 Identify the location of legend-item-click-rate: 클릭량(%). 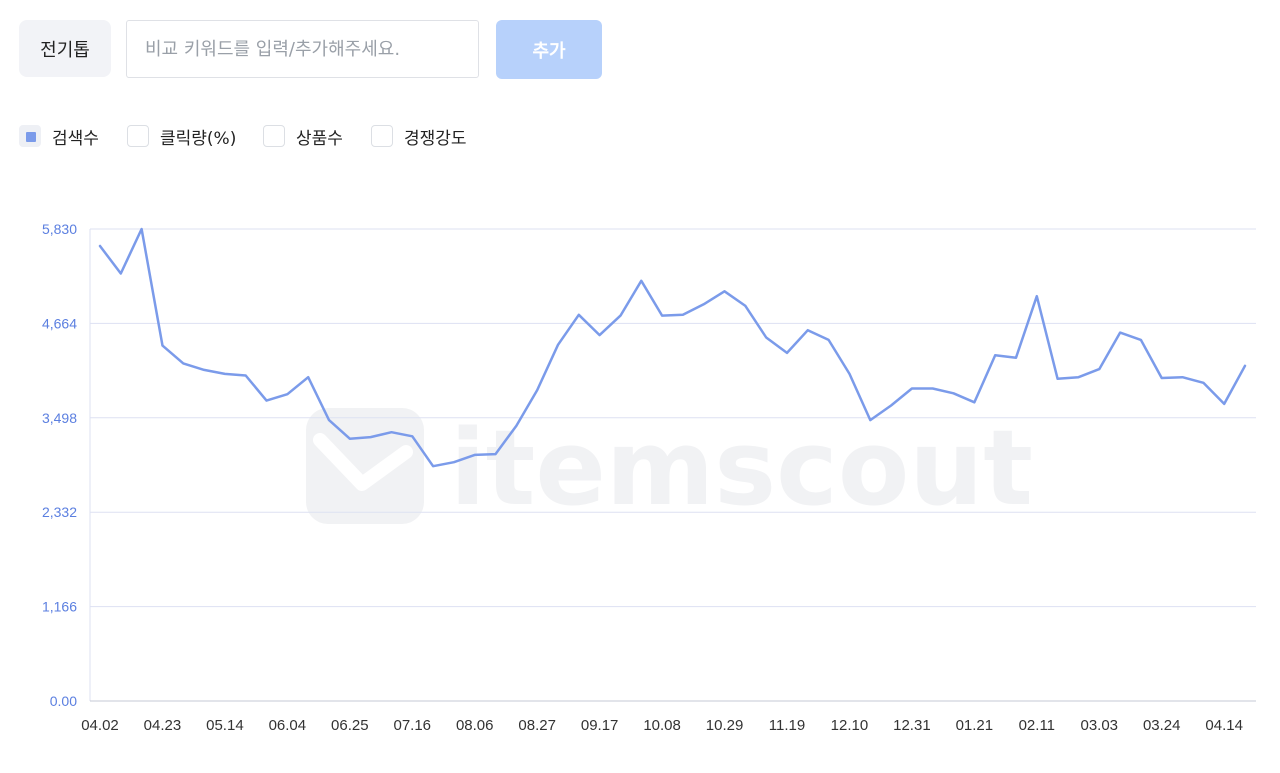
(182, 136).